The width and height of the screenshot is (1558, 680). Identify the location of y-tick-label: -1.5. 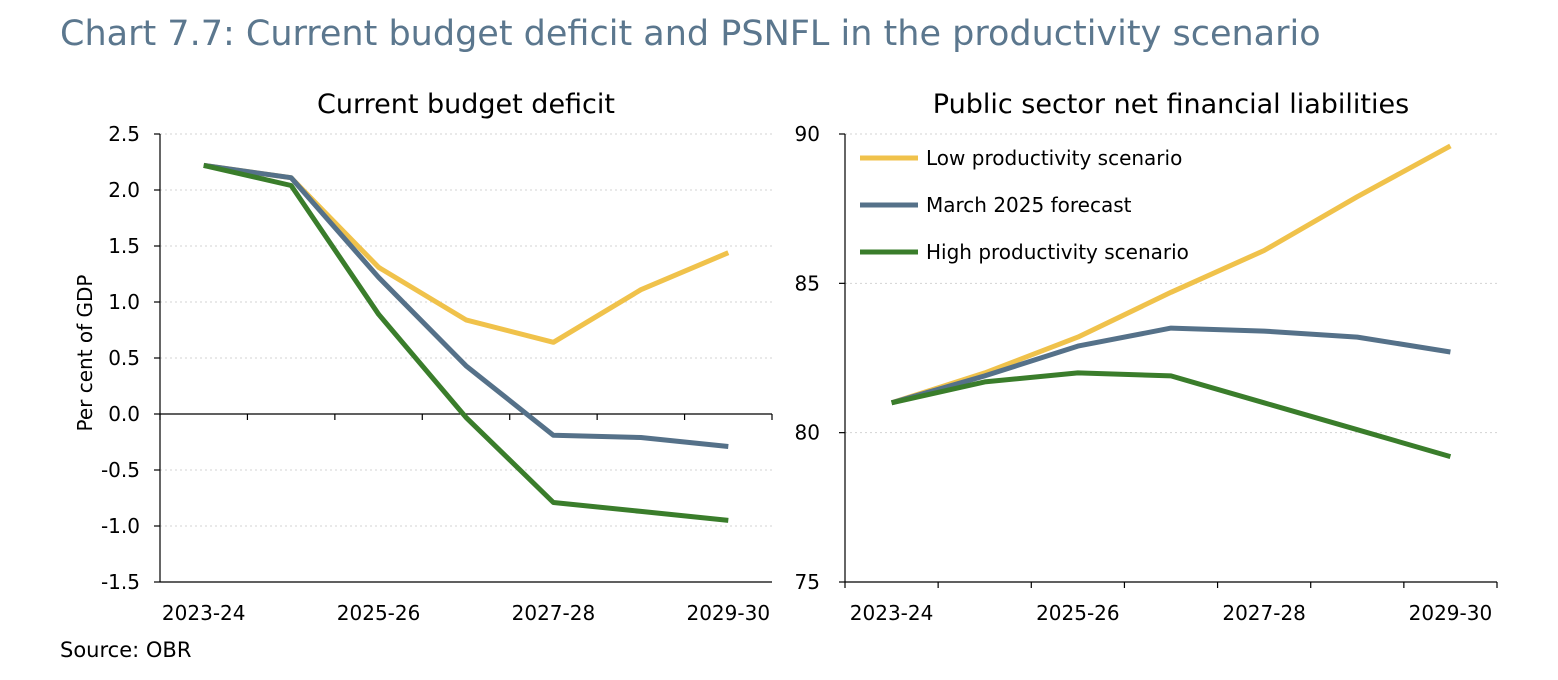
(120, 582).